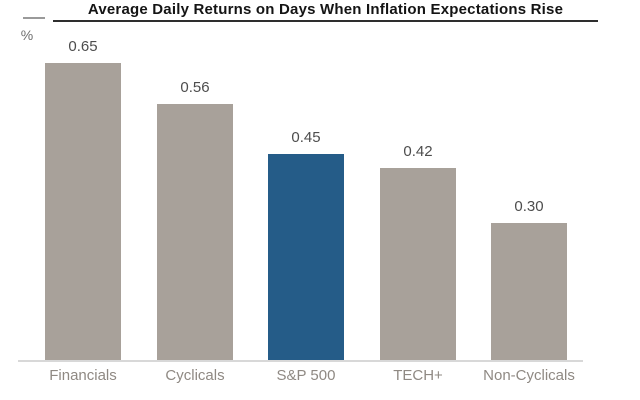  I want to click on category-label-s-p-500: S&P 500, so click(306, 375).